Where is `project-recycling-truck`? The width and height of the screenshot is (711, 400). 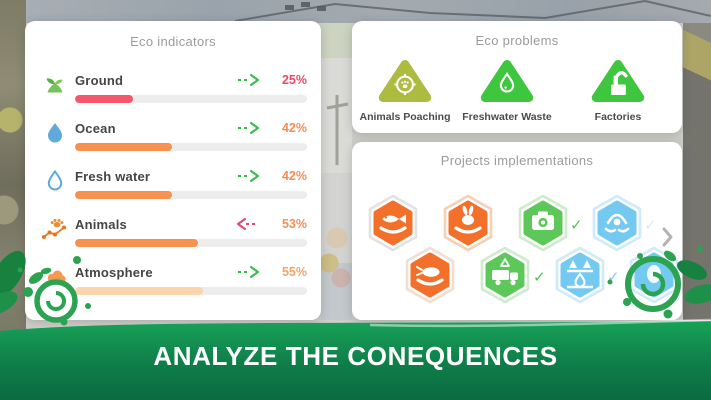
project-recycling-truck is located at coordinates (505, 275).